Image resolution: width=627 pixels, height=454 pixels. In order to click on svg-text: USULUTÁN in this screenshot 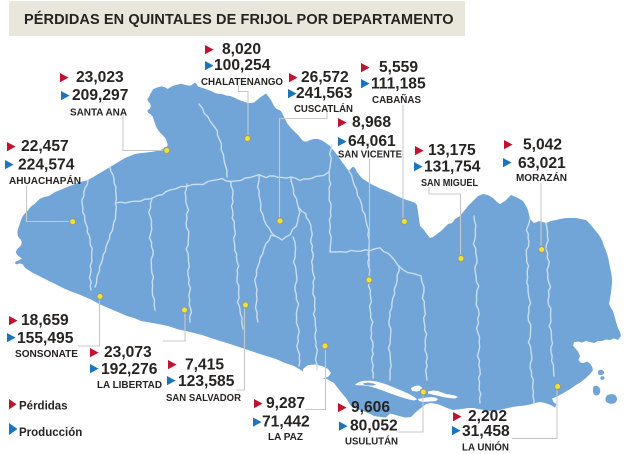, I will do `click(371, 441)`.